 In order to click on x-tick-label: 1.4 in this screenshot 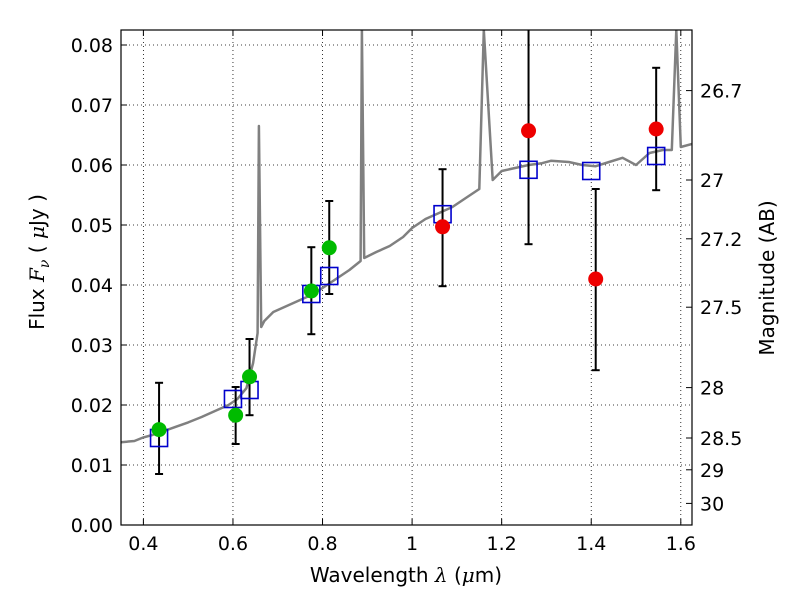, I will do `click(591, 544)`.